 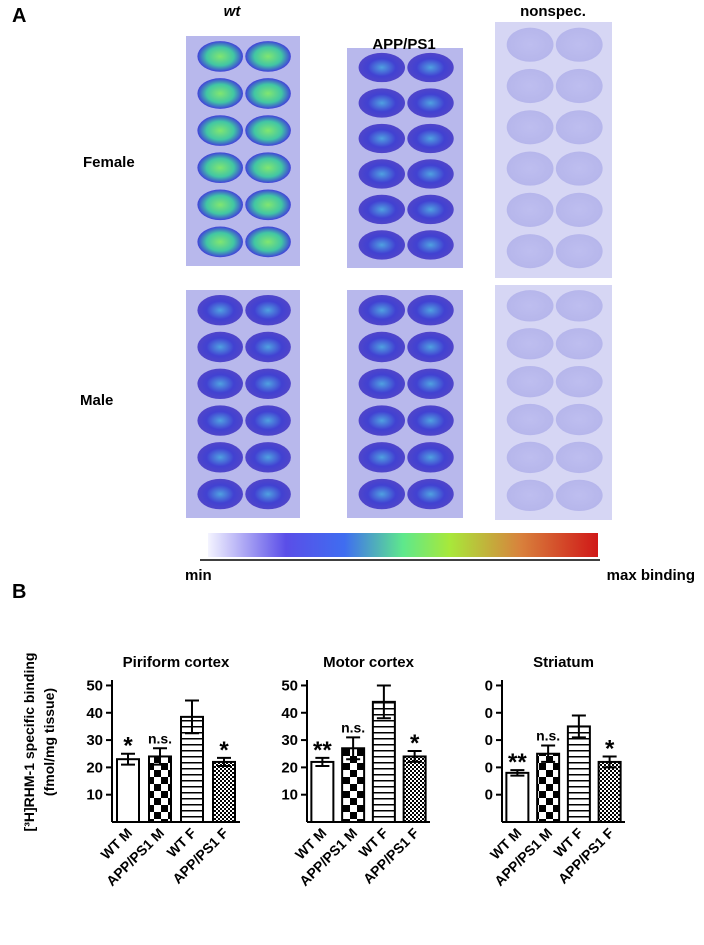 I want to click on chart-title: Striatum, so click(x=563, y=662).